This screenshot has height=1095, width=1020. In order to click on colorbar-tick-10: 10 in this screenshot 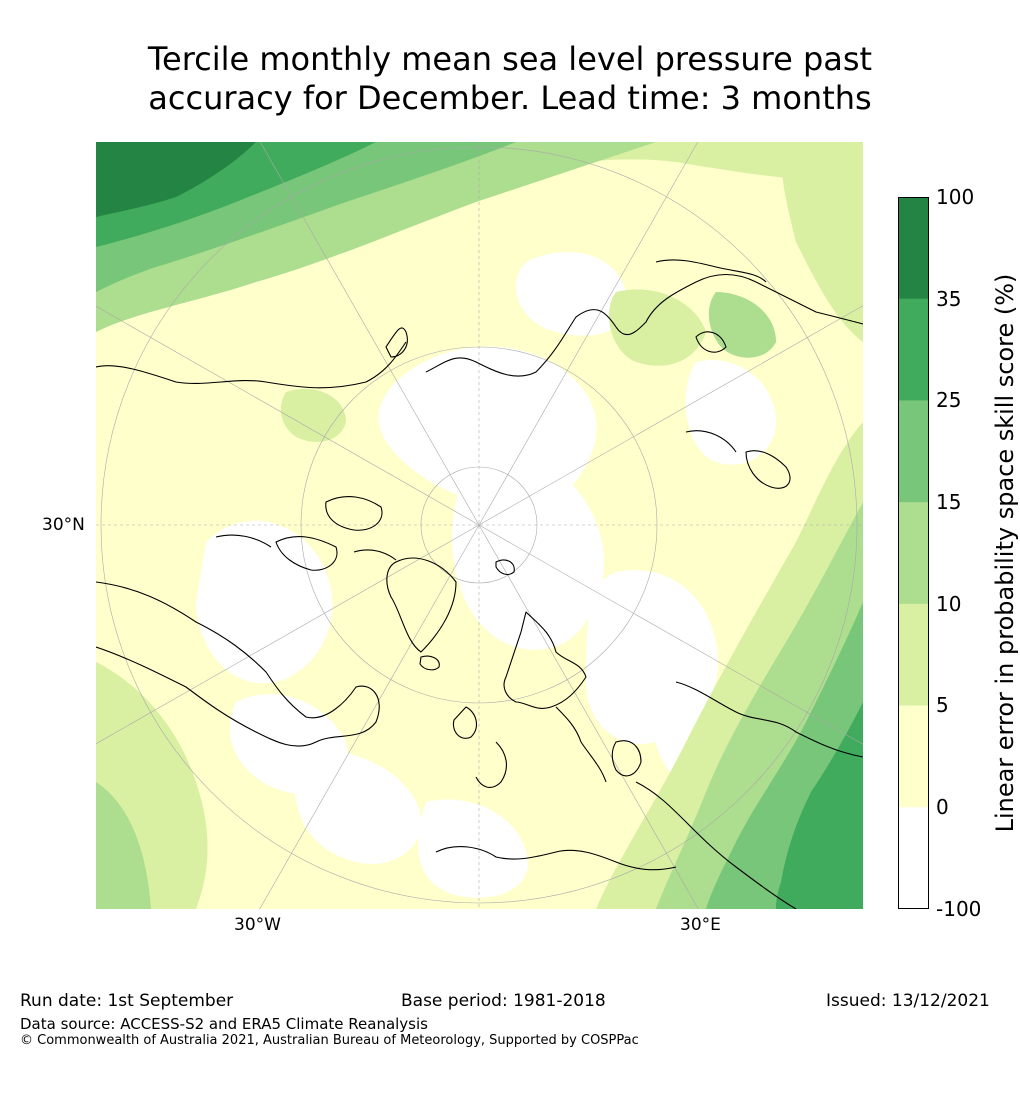, I will do `click(949, 604)`.